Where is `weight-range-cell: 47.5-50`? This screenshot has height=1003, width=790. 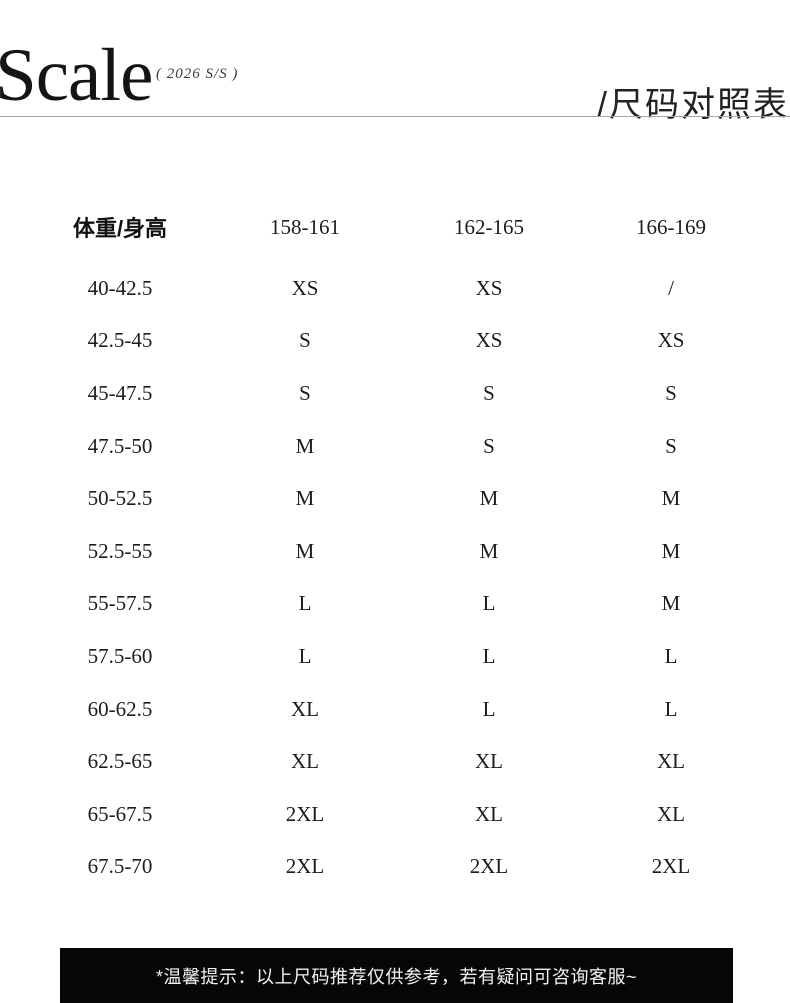
weight-range-cell: 47.5-50 is located at coordinates (120, 445).